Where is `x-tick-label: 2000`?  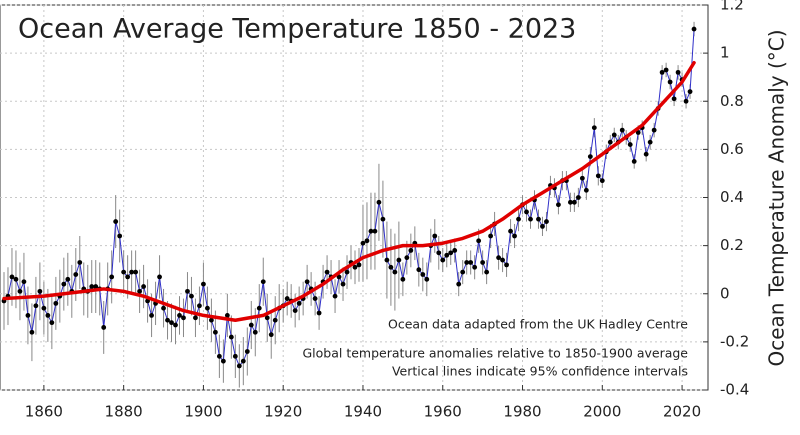
x-tick-label: 2000 is located at coordinates (602, 412).